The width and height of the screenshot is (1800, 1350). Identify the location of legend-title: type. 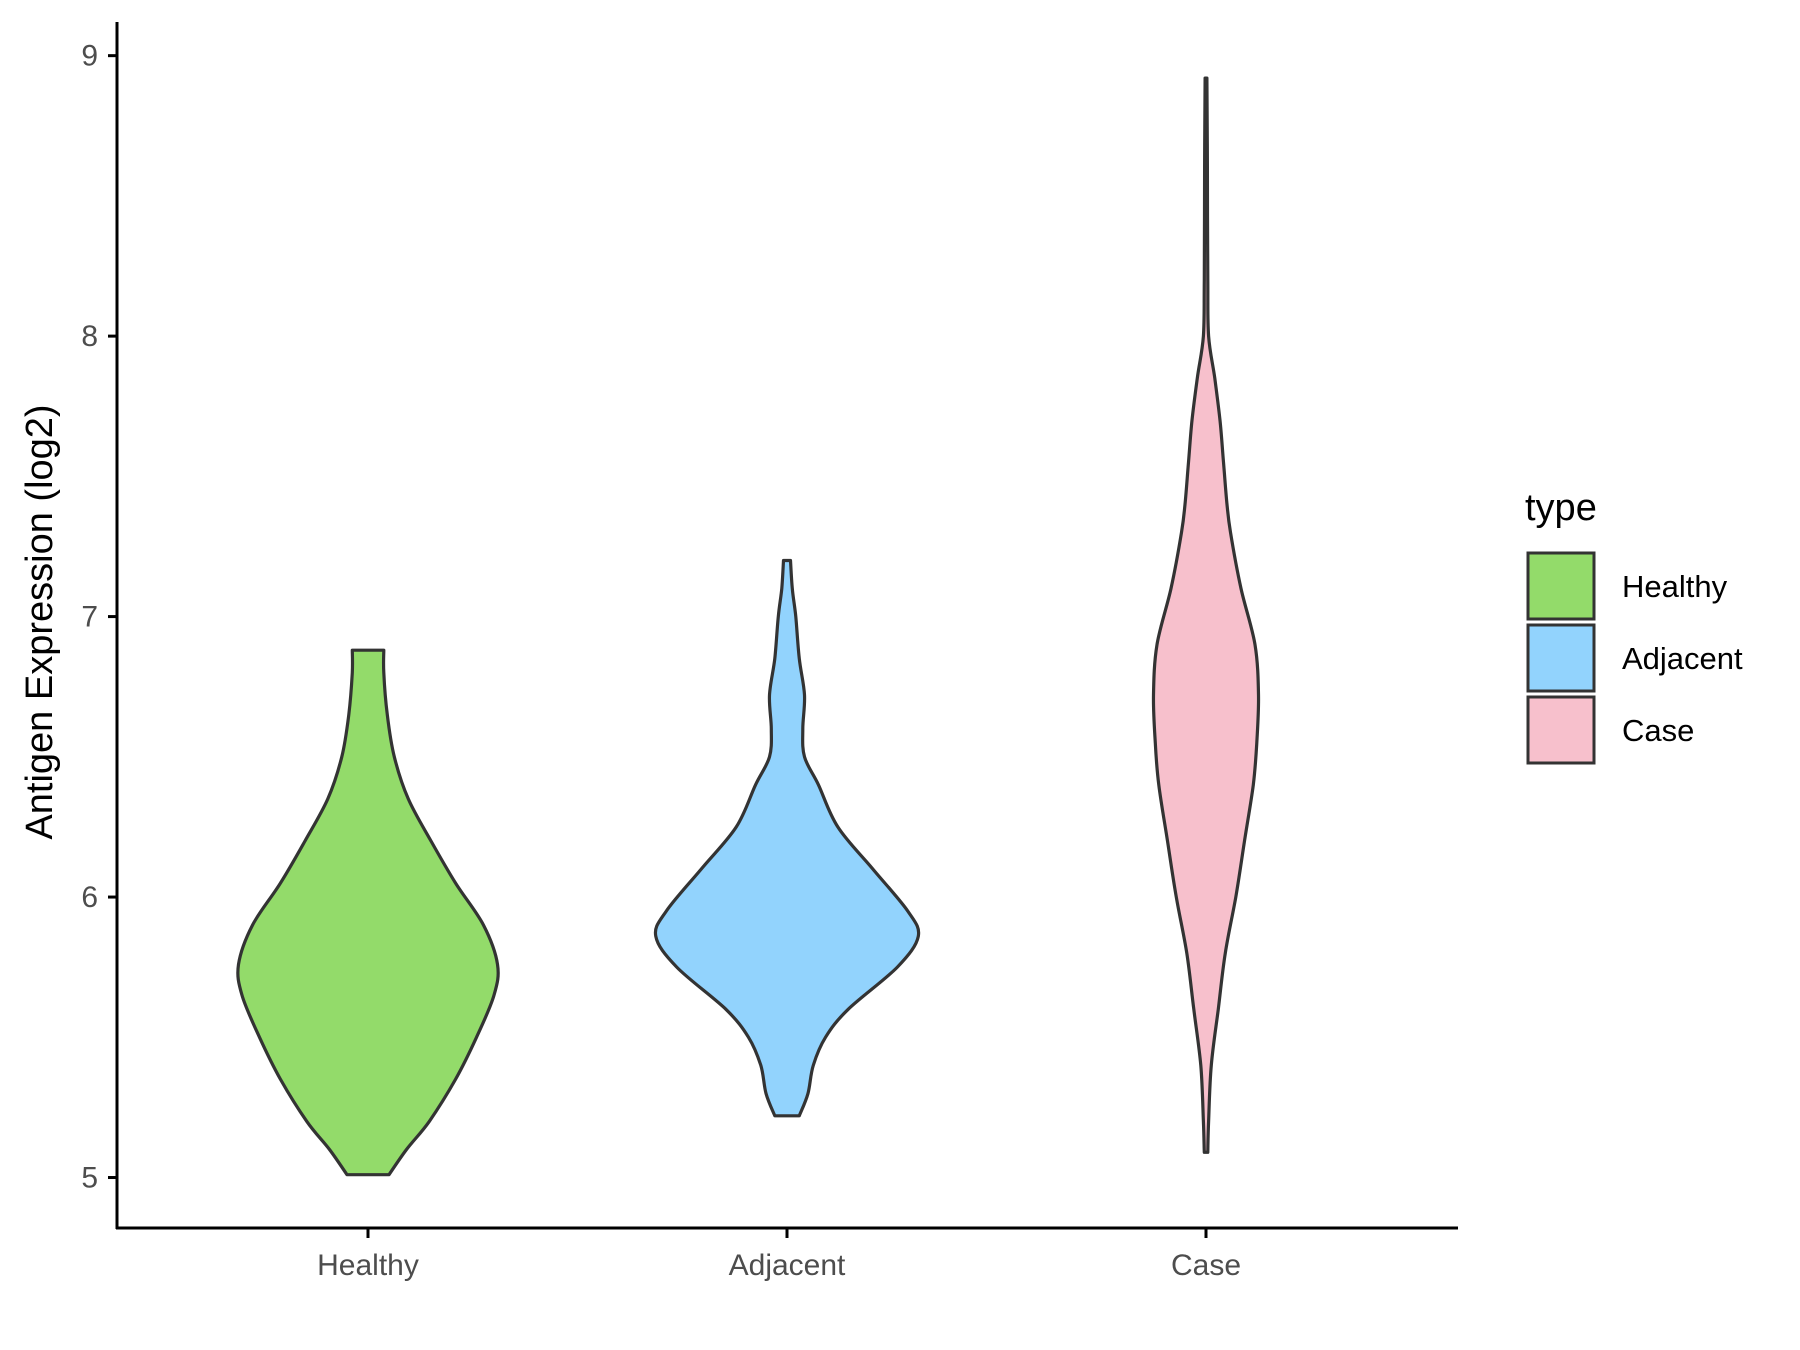
(1561, 508).